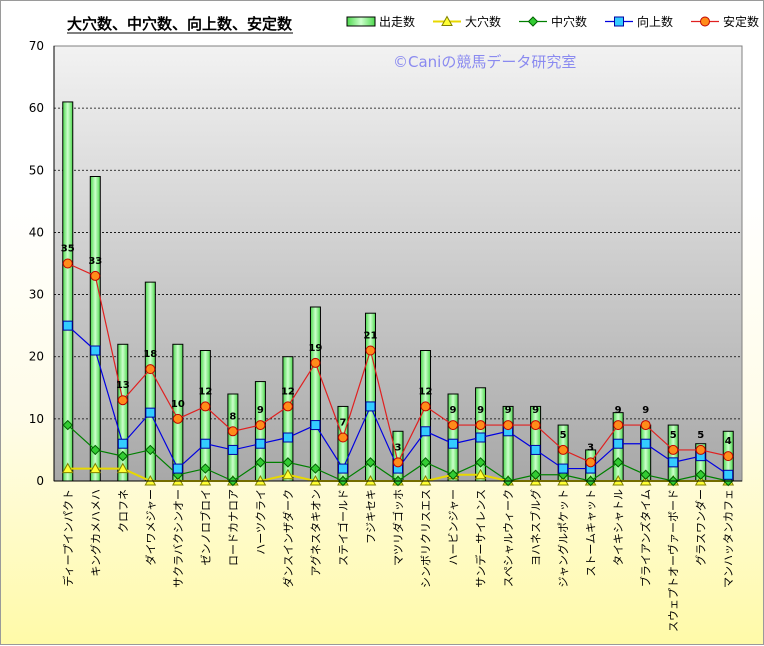  I want to click on legend-label: 中穴数, so click(569, 21).